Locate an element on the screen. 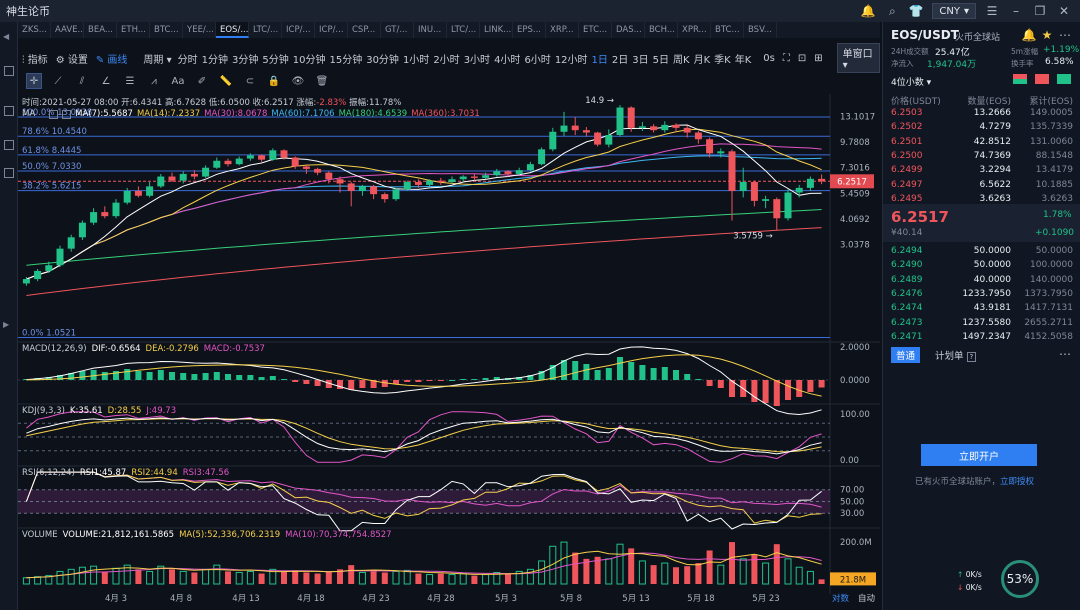  grid-icon: ⊞ is located at coordinates (818, 58).